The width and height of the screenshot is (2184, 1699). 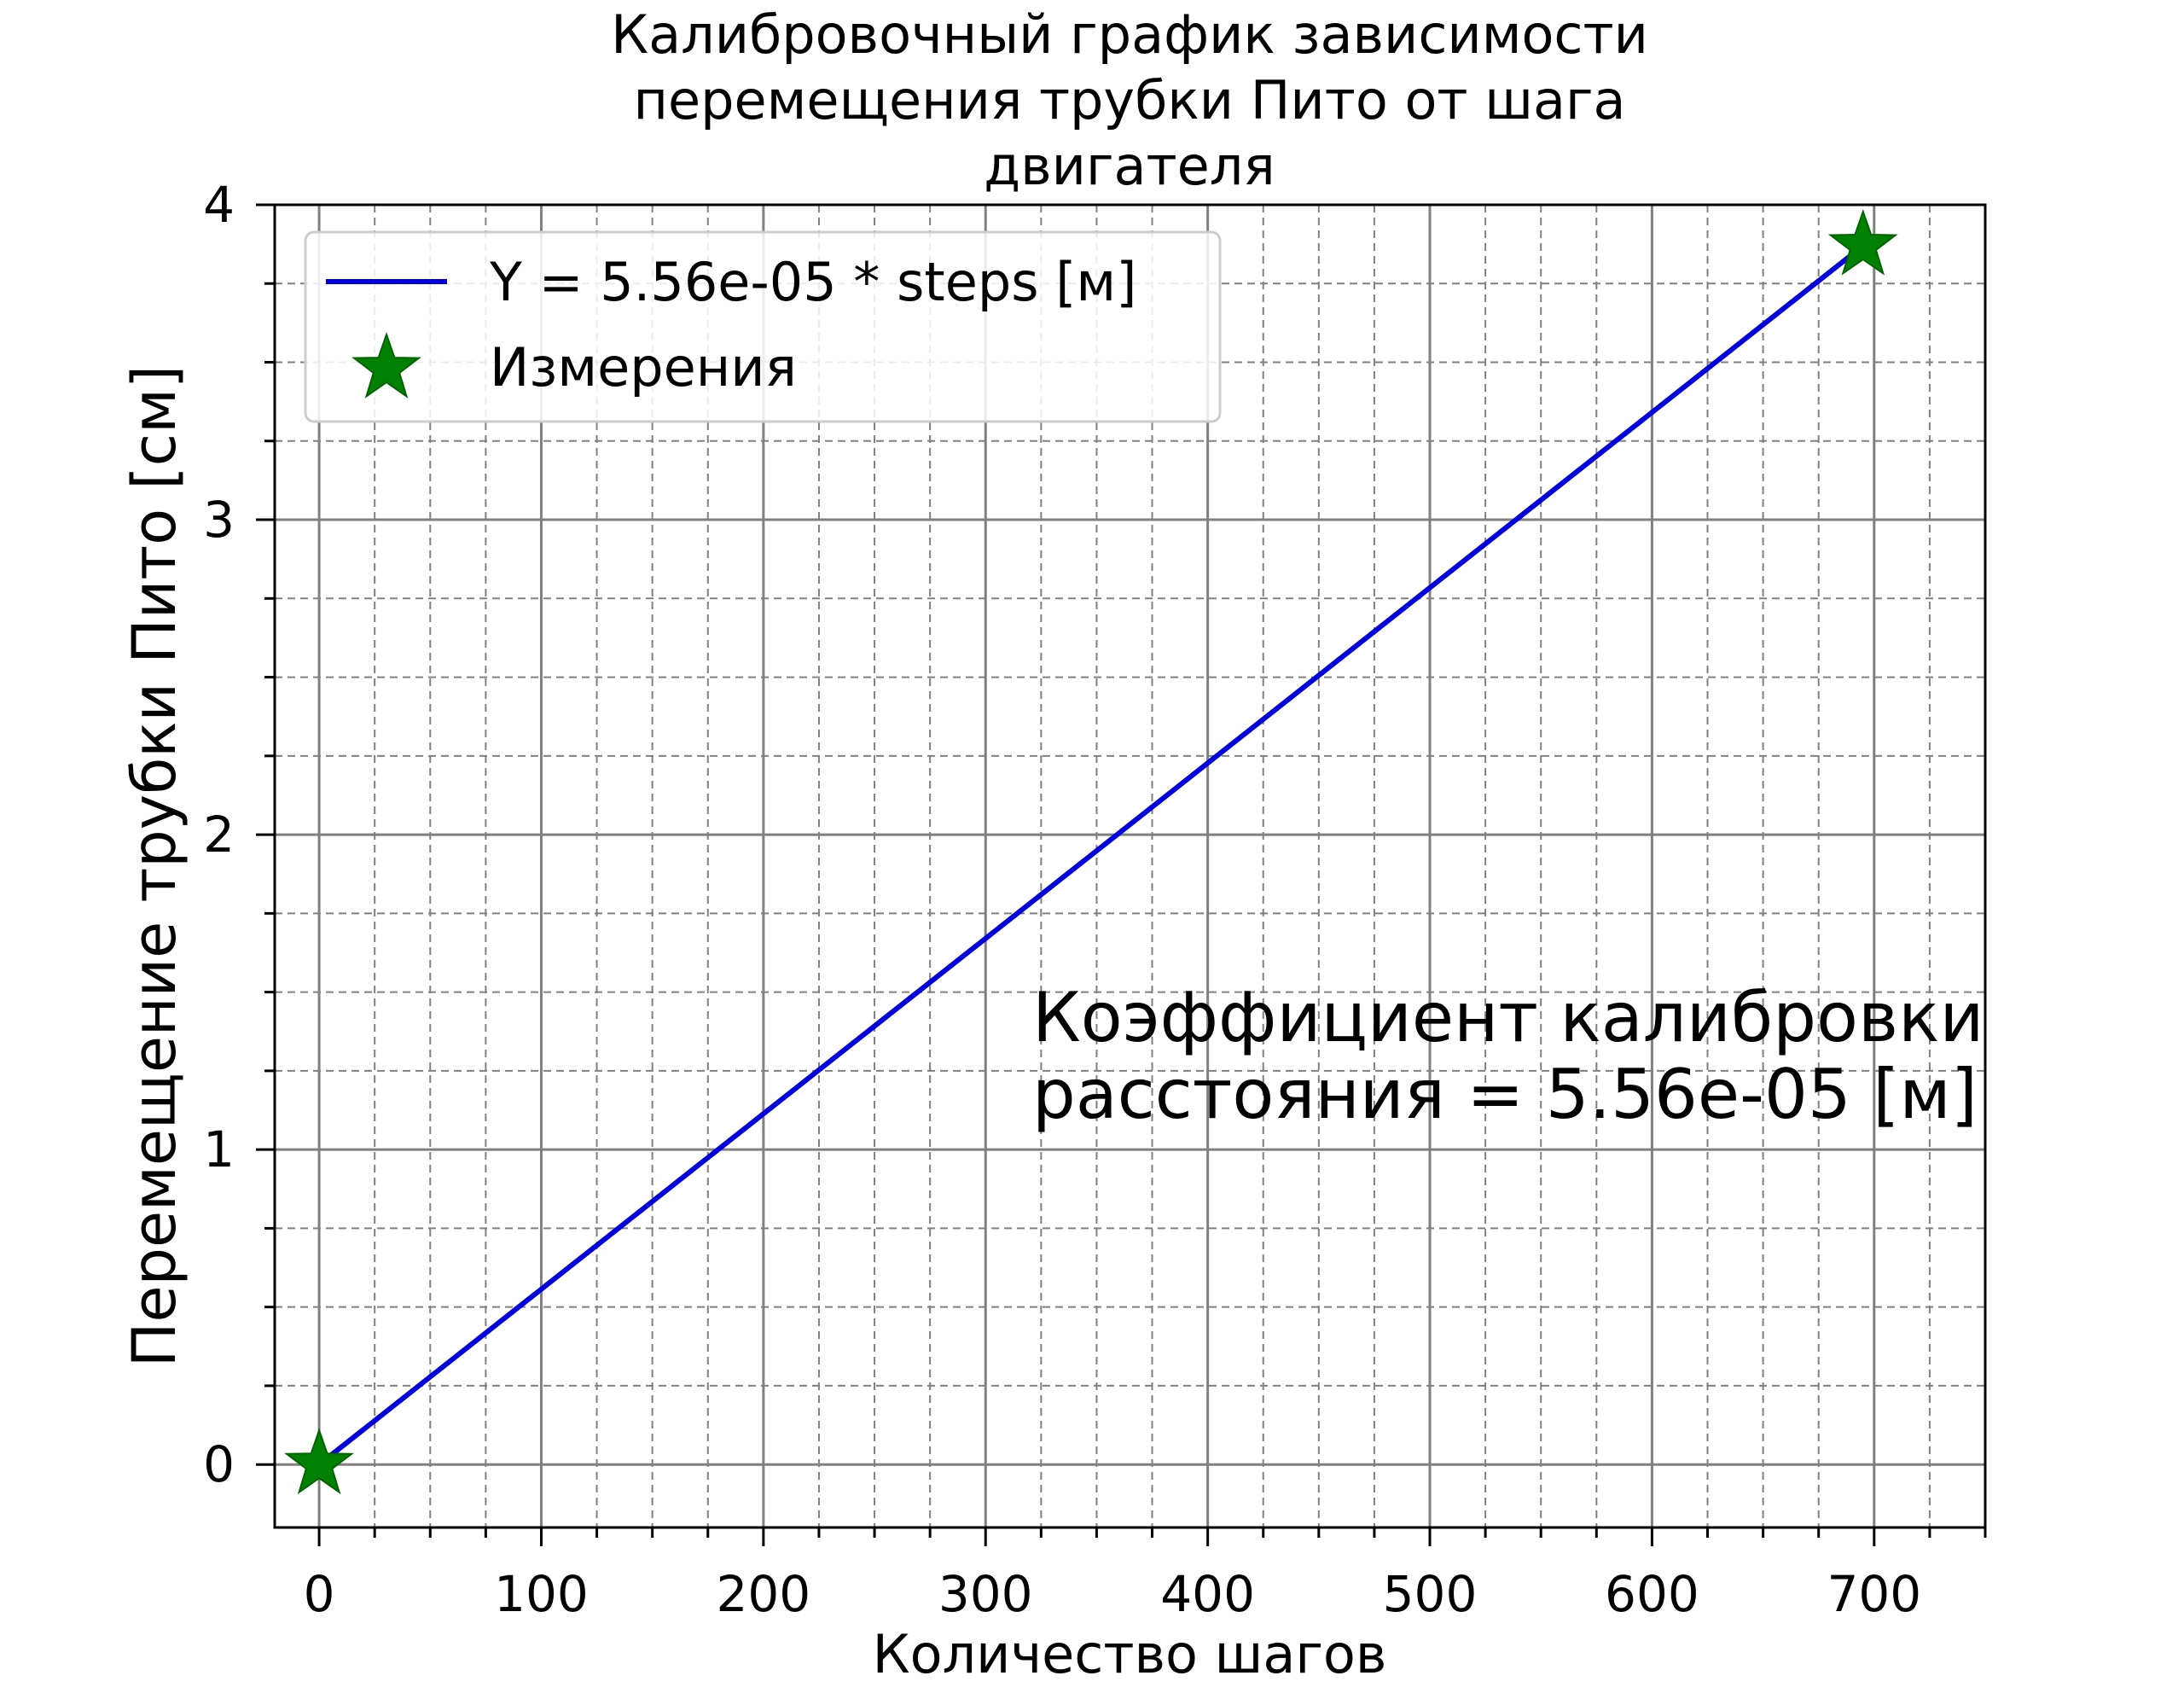 What do you see at coordinates (541, 1594) in the screenshot?
I see `x-tick-label: 100` at bounding box center [541, 1594].